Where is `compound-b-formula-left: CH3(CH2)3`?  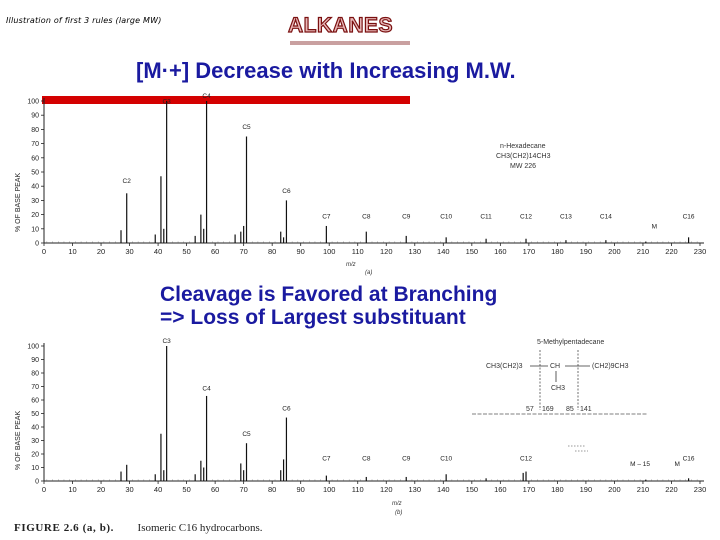
compound-b-formula-left: CH3(CH2)3 is located at coordinates (504, 366).